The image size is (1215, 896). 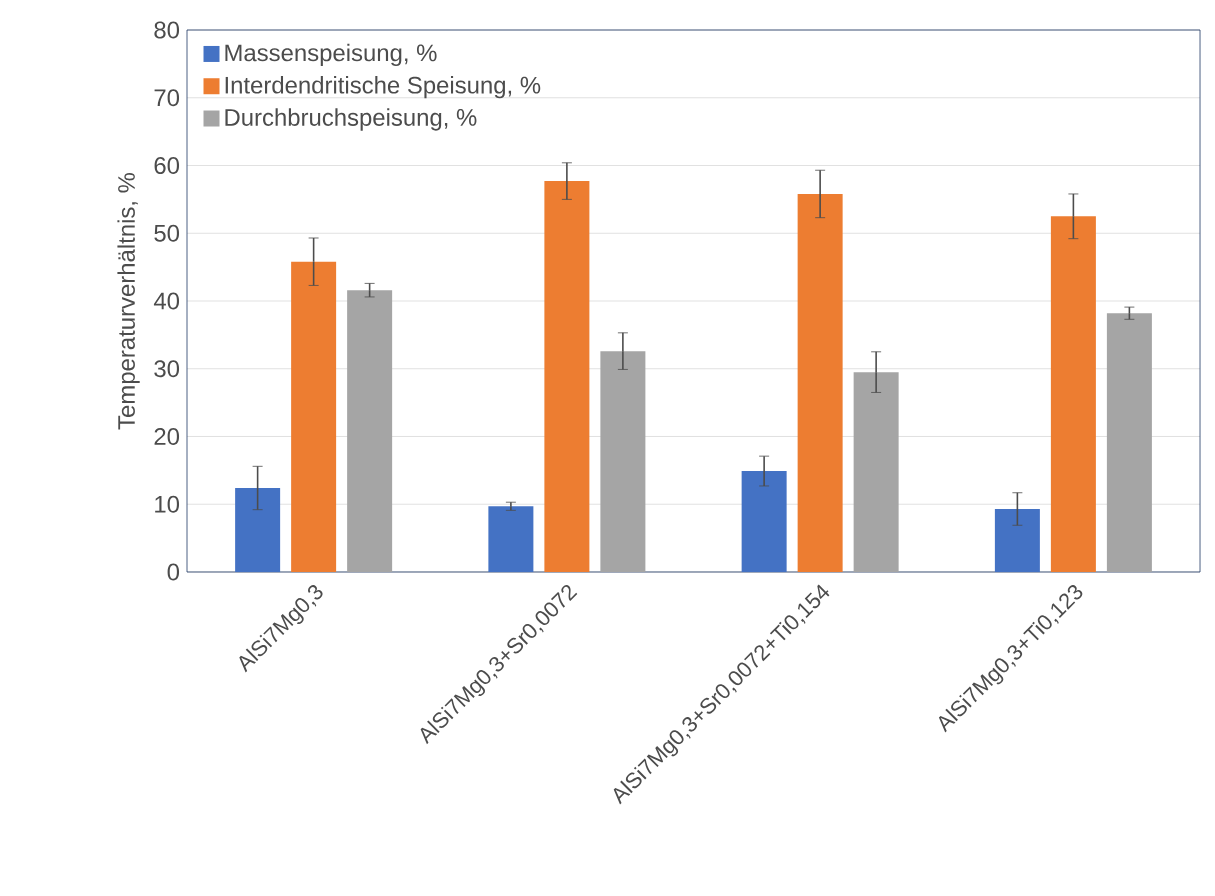 What do you see at coordinates (167, 369) in the screenshot?
I see `y-tick-label: 30` at bounding box center [167, 369].